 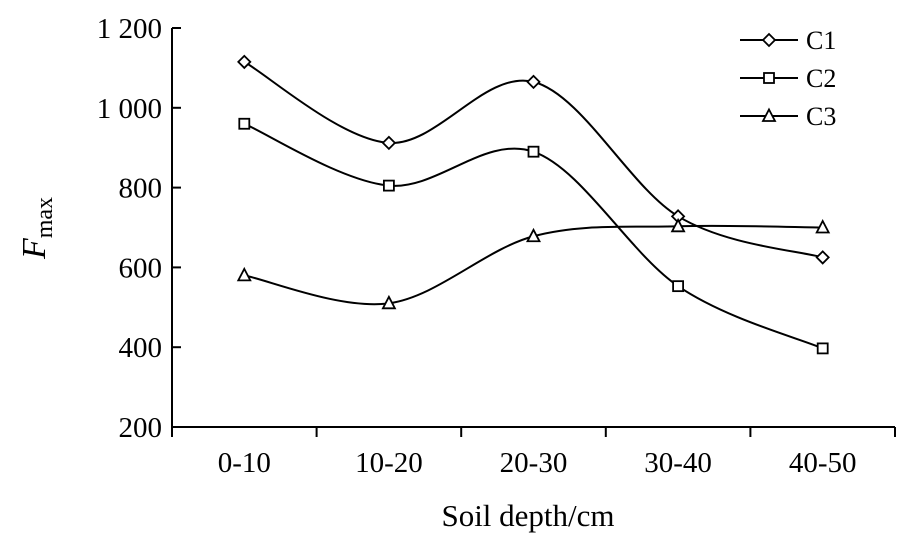 I want to click on legend-marker-c2, so click(x=769, y=78).